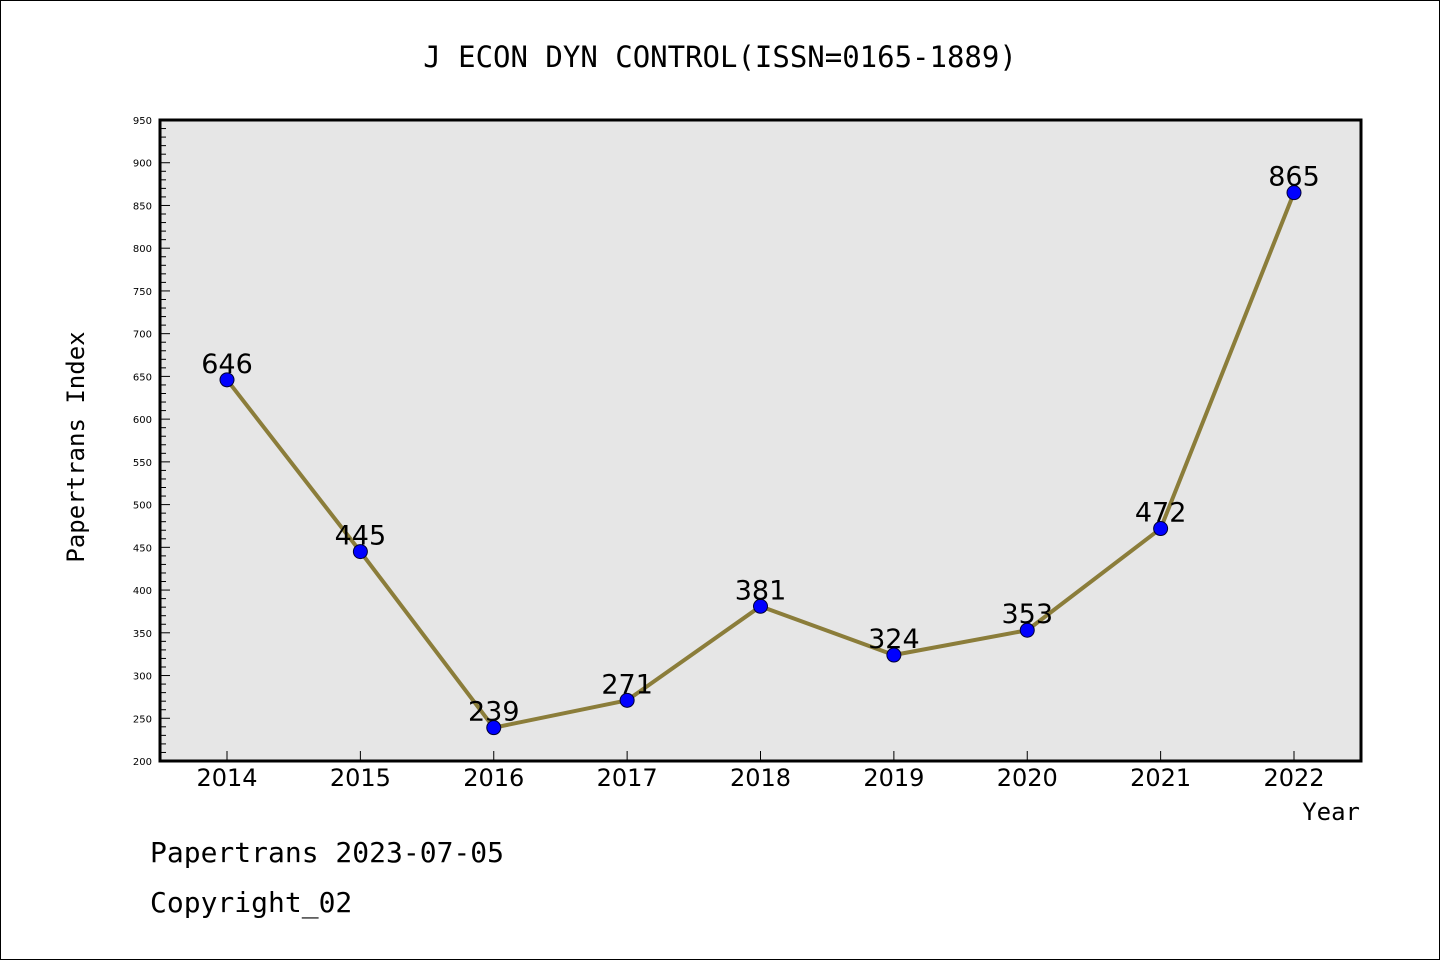  I want to click on y-tick-label: 550, so click(142, 463).